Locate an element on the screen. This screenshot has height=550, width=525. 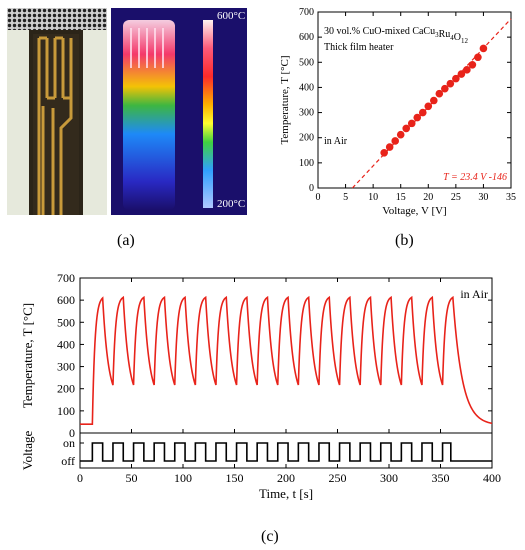
chart-c-x-tick-label: 200 is located at coordinates (286, 478).